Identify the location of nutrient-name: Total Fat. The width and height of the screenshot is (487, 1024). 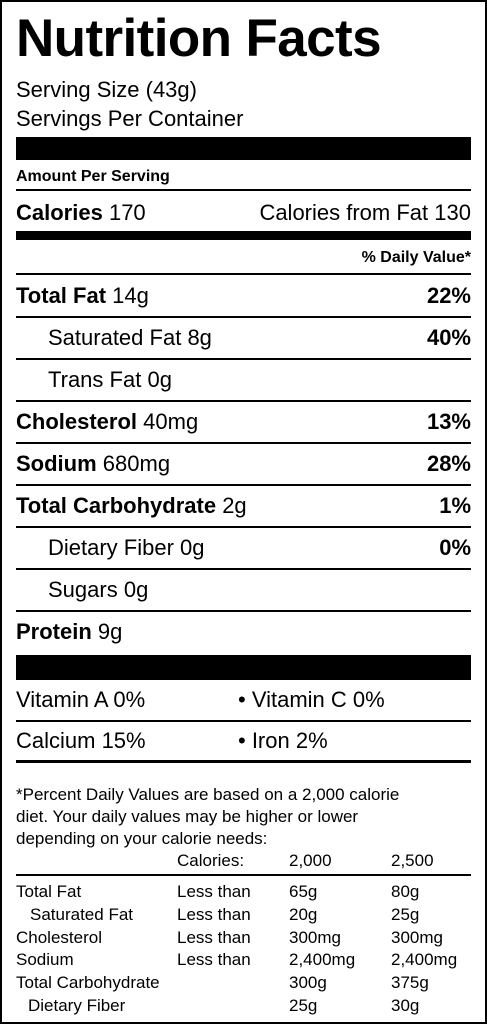
(61, 295).